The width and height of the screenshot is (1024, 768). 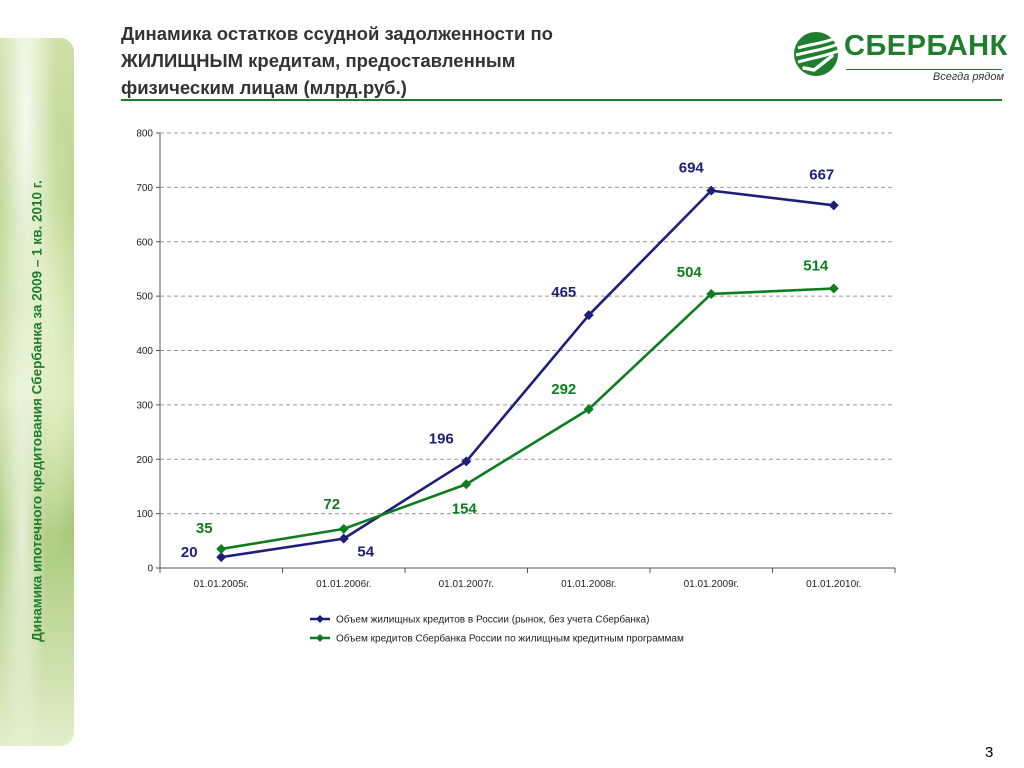 I want to click on data-label: 504, so click(x=690, y=272).